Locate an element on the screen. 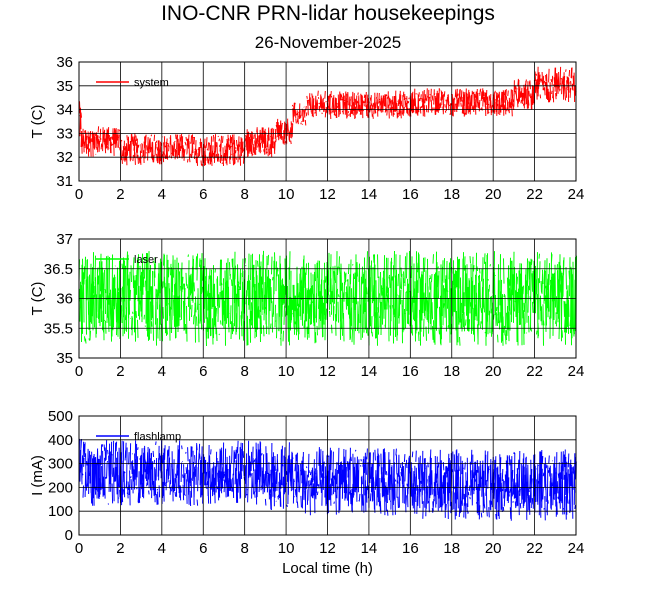  y-axis-label: I (mA) is located at coordinates (37, 475).